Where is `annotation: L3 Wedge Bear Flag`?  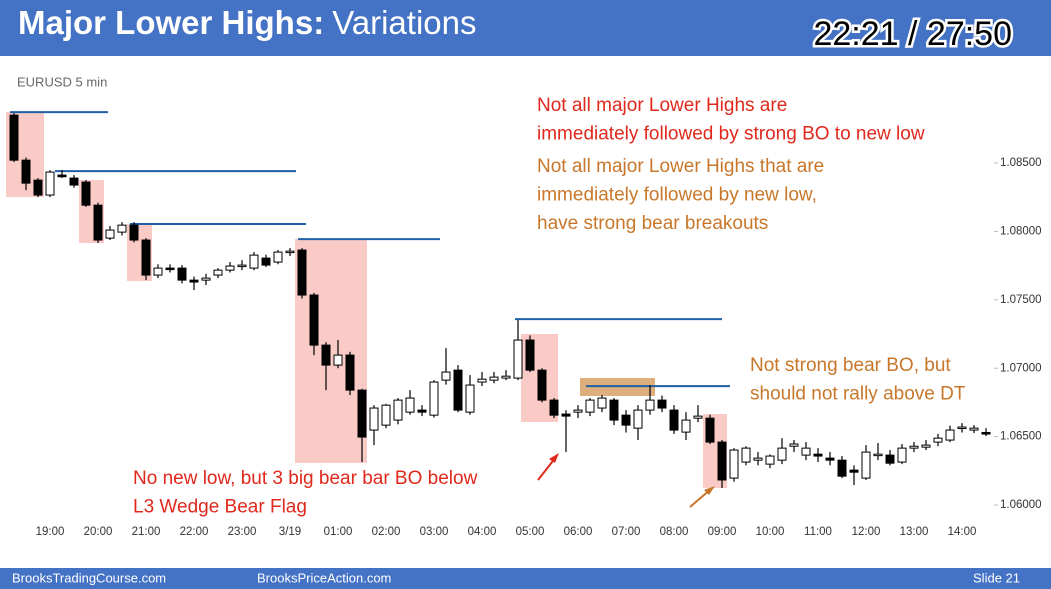
annotation: L3 Wedge Bear Flag is located at coordinates (220, 507).